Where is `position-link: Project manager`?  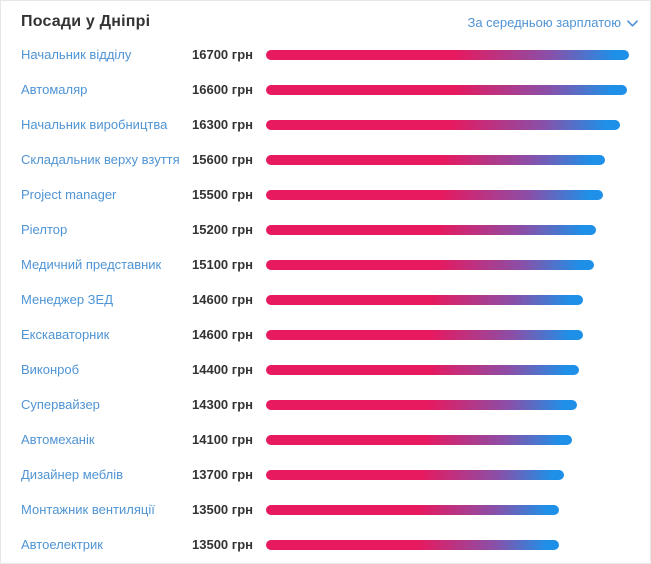 position-link: Project manager is located at coordinates (69, 194).